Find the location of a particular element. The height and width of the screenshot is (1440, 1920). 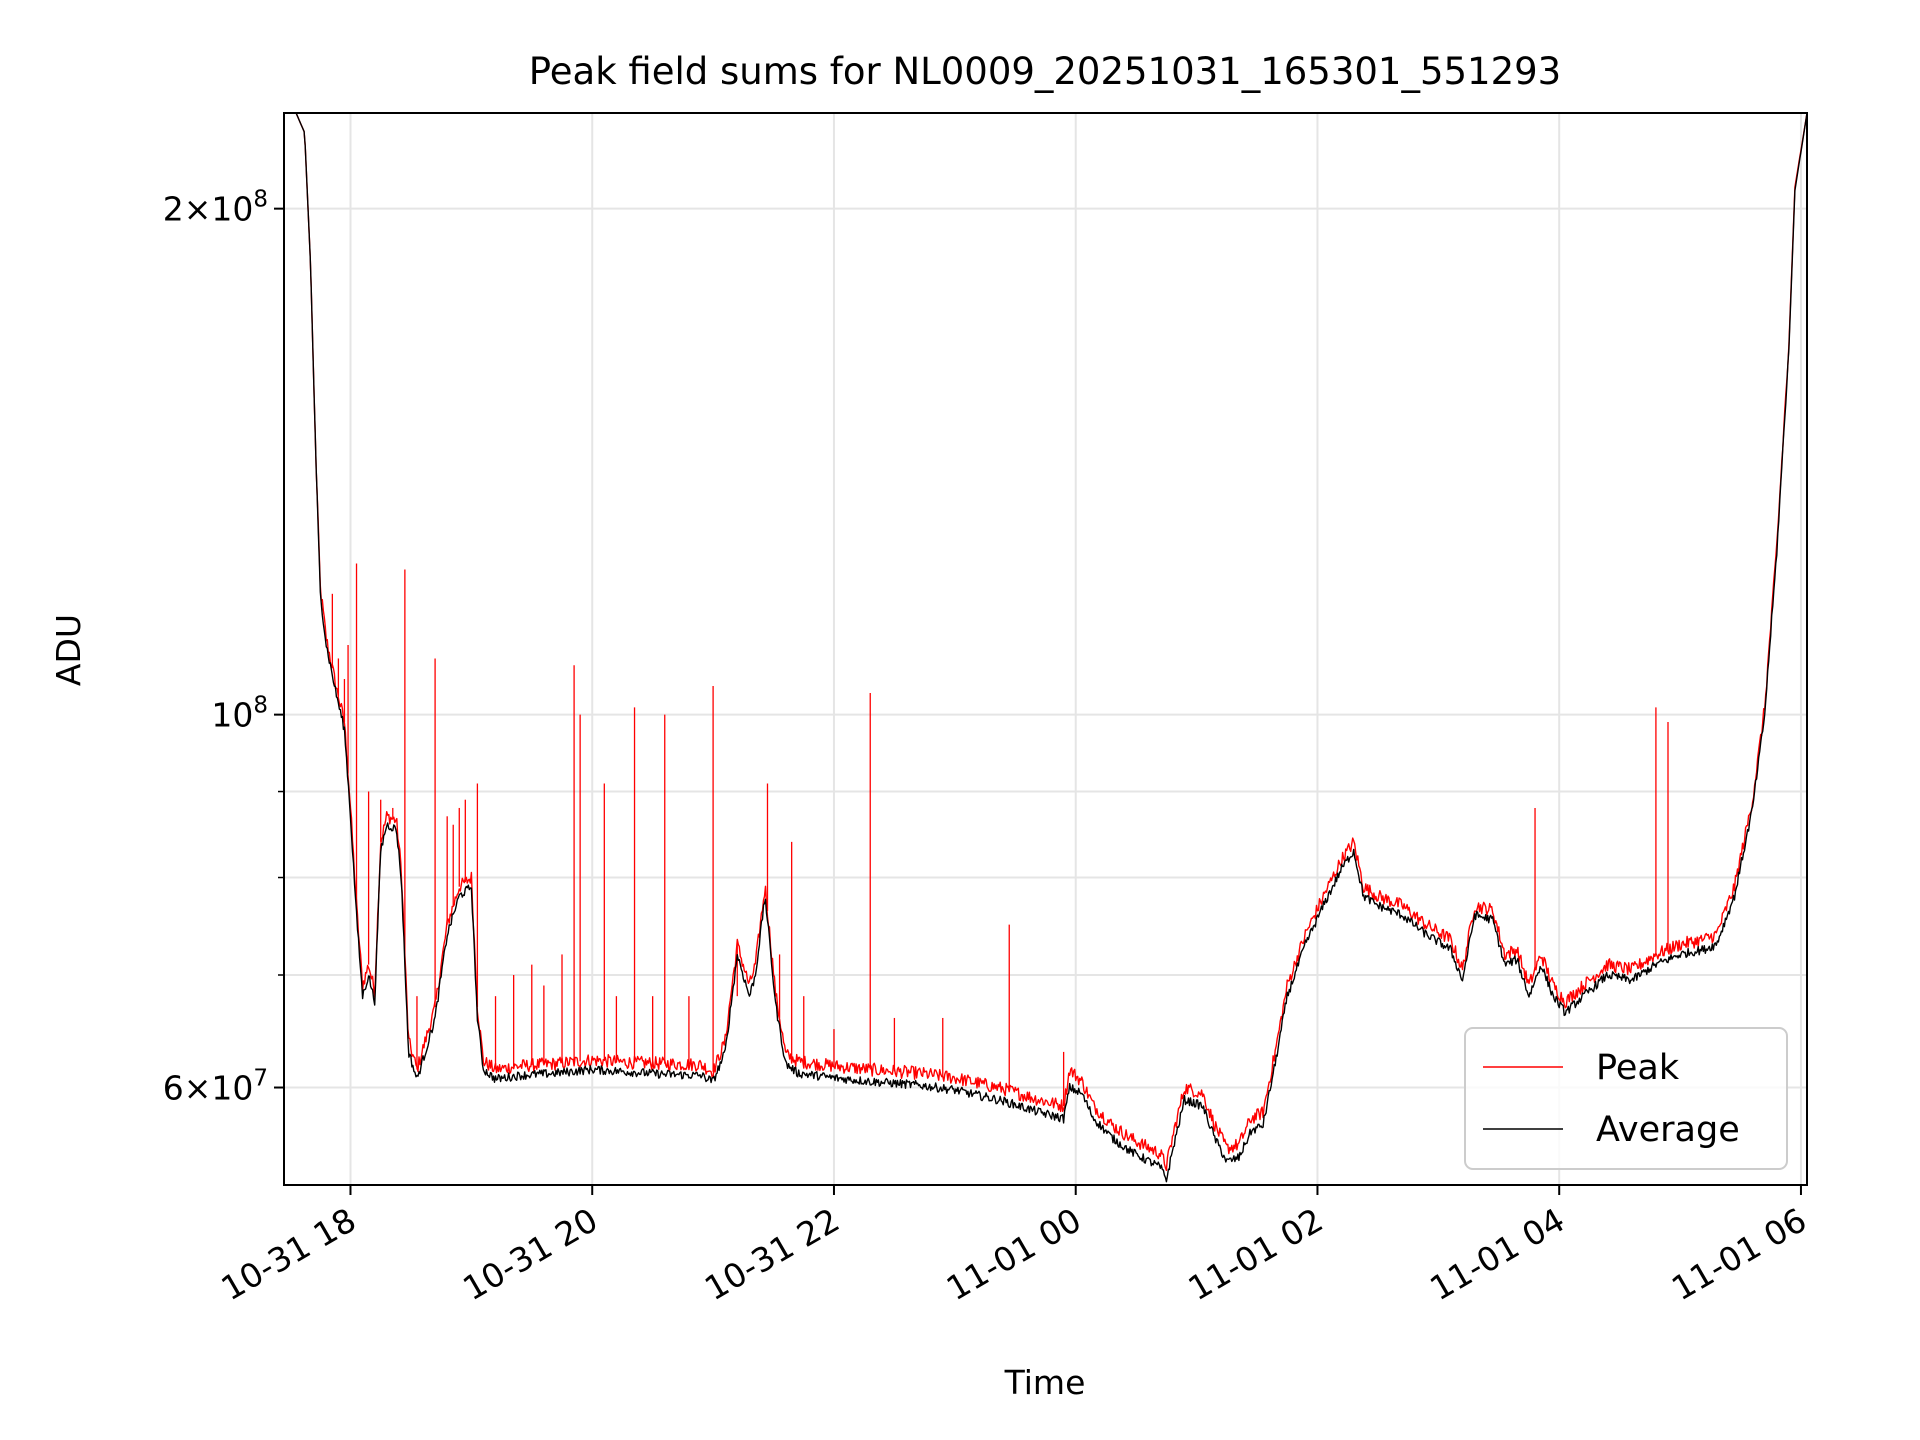

y-tick-label: 6×107 is located at coordinates (215, 1087).